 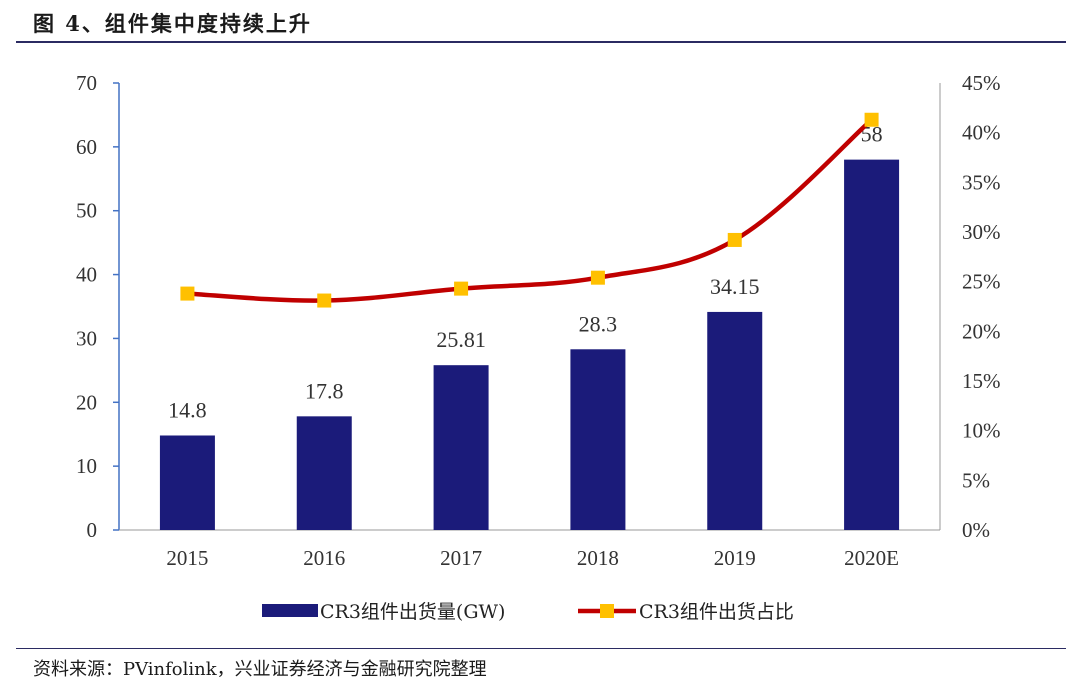 What do you see at coordinates (598, 323) in the screenshot?
I see `bar-value-label: 28.3` at bounding box center [598, 323].